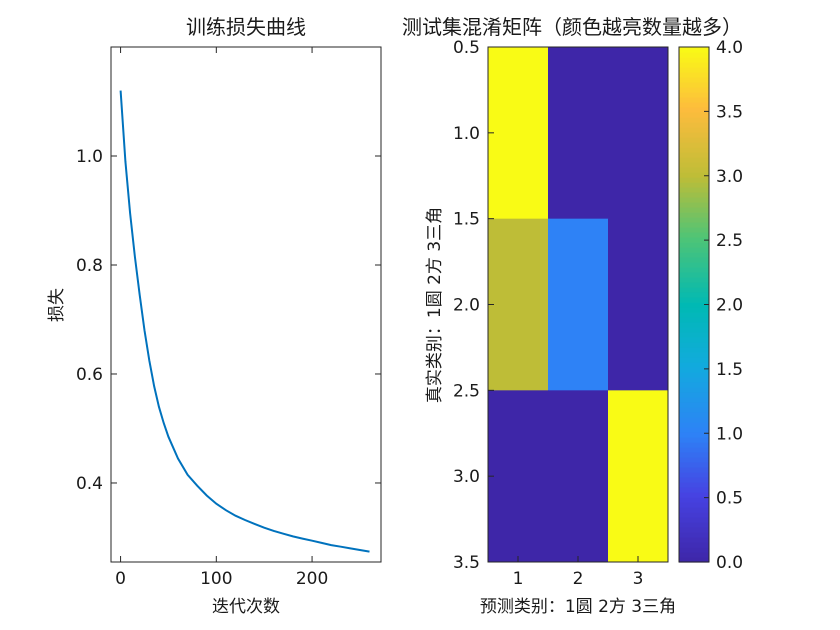 This screenshot has width=840, height=630. Describe the element at coordinates (638, 579) in the screenshot. I see `heatmap-x-tick-label: 3` at that location.